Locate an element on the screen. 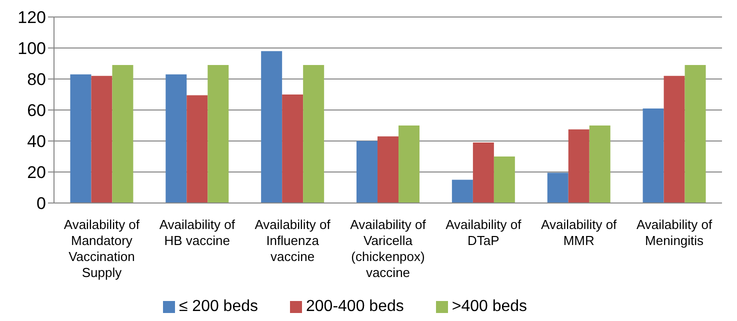 The width and height of the screenshot is (737, 321). x-tick-label: Availability of Varicella (chickenpox) vaccine is located at coordinates (388, 248).